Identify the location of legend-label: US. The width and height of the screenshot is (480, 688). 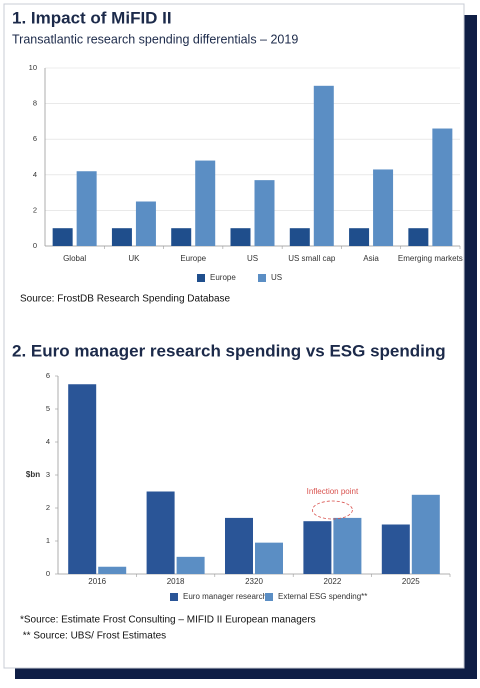
(276, 277).